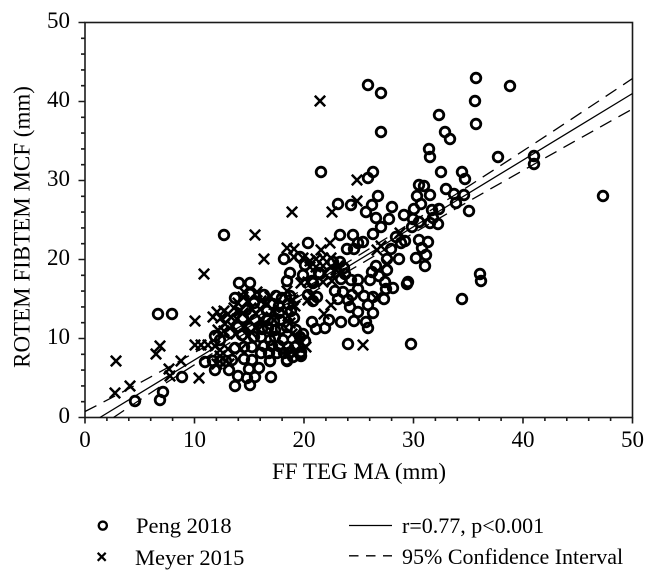 The image size is (656, 585). I want to click on svg-text: r=0.77, p<0.001, so click(473, 525).